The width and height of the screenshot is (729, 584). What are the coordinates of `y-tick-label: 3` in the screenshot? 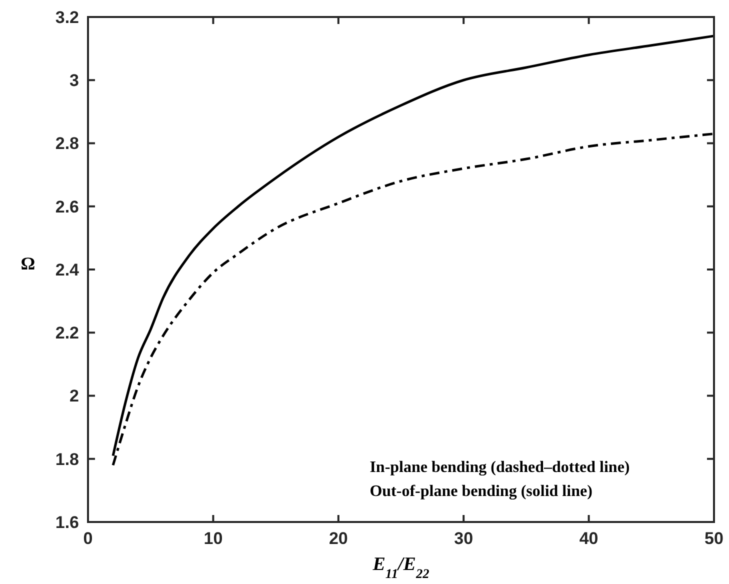 It's located at (74, 80).